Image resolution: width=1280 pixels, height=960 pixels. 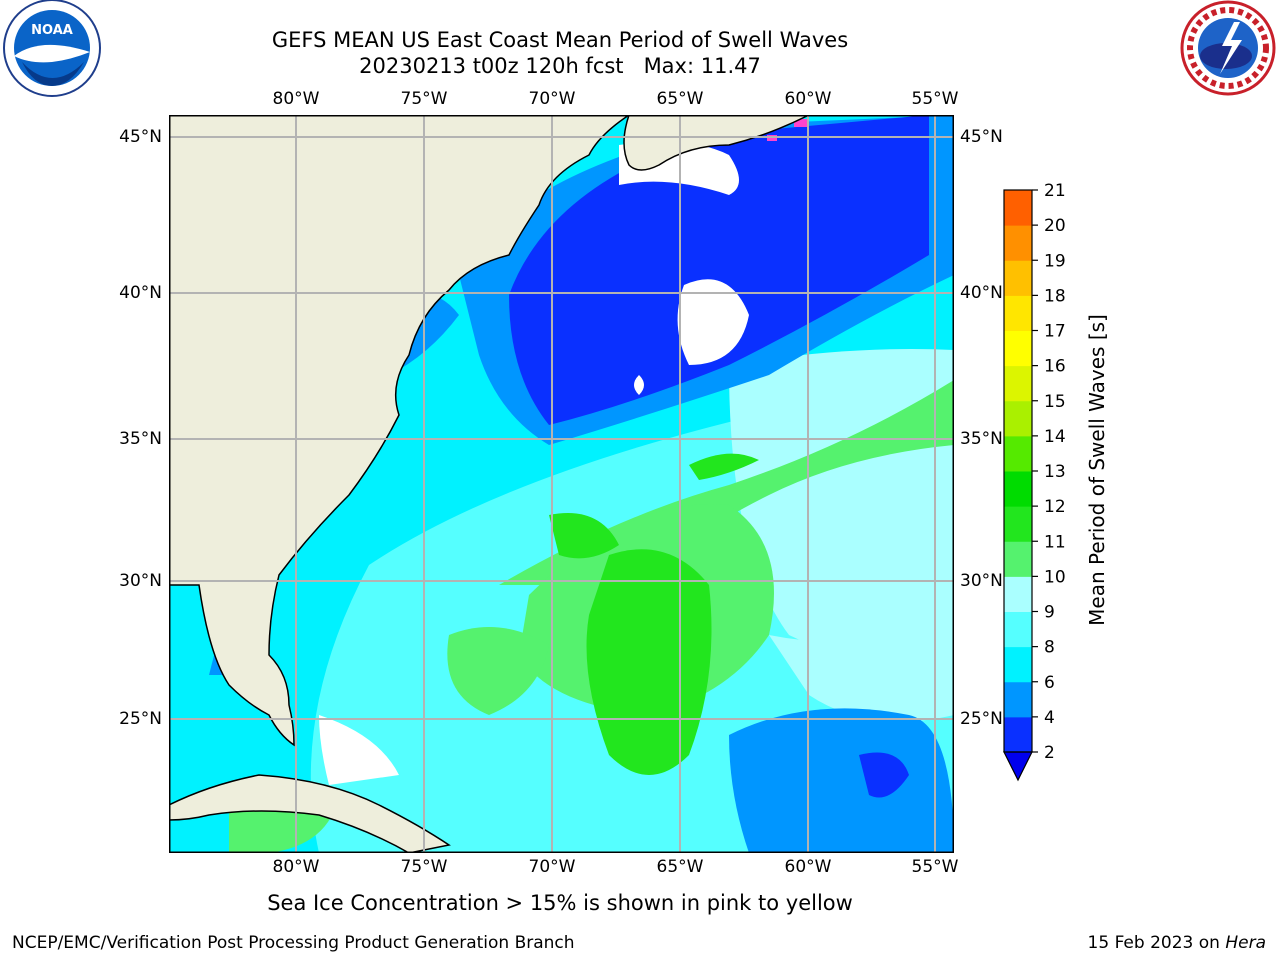 I want to click on cuba-land, so click(x=310, y=813).